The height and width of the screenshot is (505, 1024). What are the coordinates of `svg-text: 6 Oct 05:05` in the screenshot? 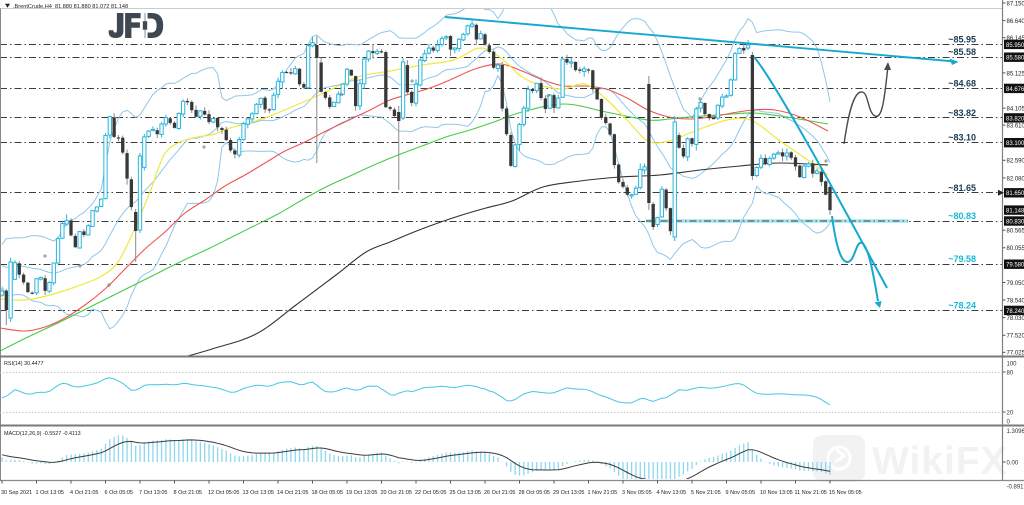 It's located at (119, 493).